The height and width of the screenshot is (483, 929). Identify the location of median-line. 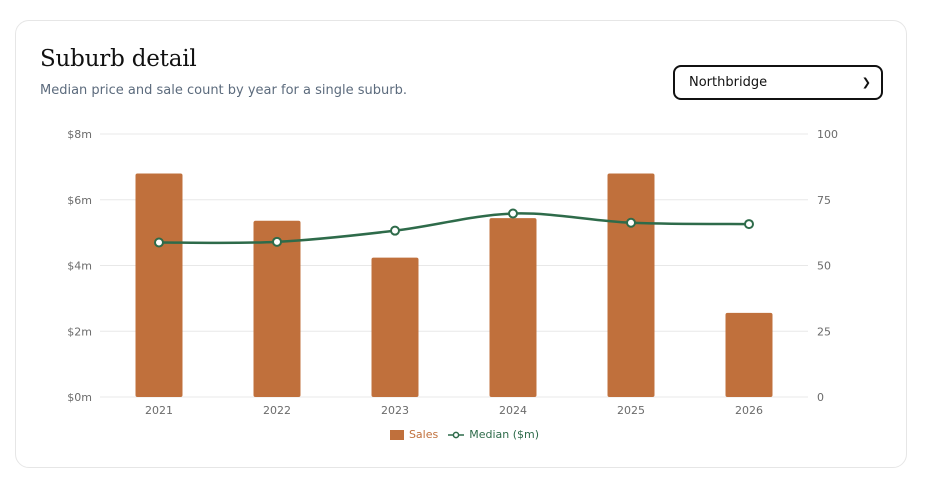
(454, 228).